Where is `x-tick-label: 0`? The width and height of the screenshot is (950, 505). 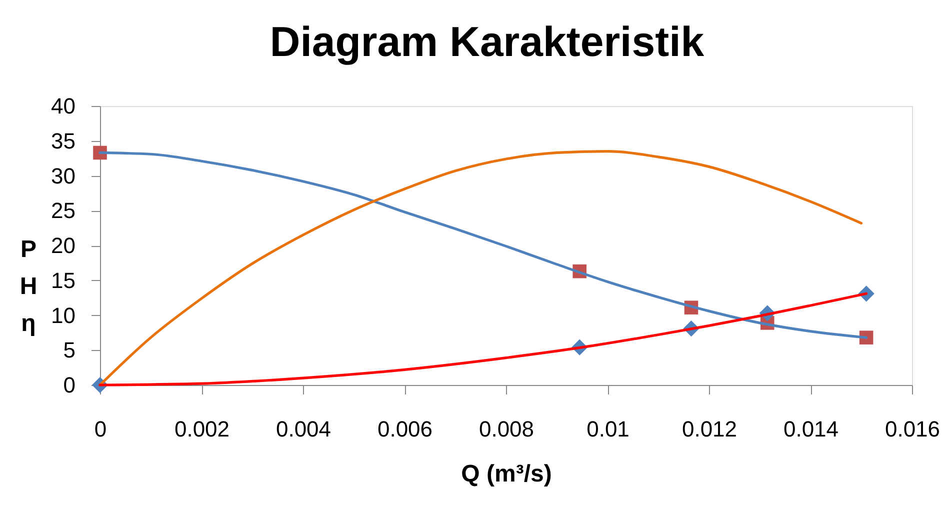
x-tick-label: 0 is located at coordinates (100, 429).